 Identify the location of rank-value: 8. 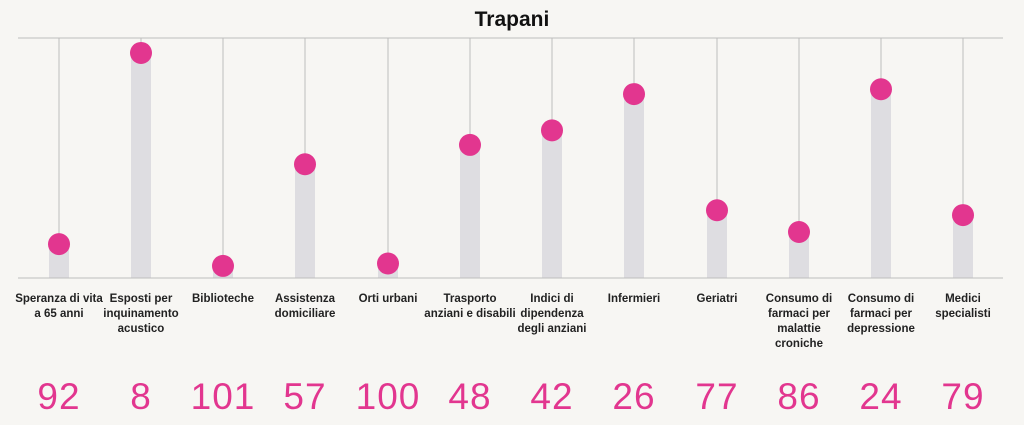
(141, 396).